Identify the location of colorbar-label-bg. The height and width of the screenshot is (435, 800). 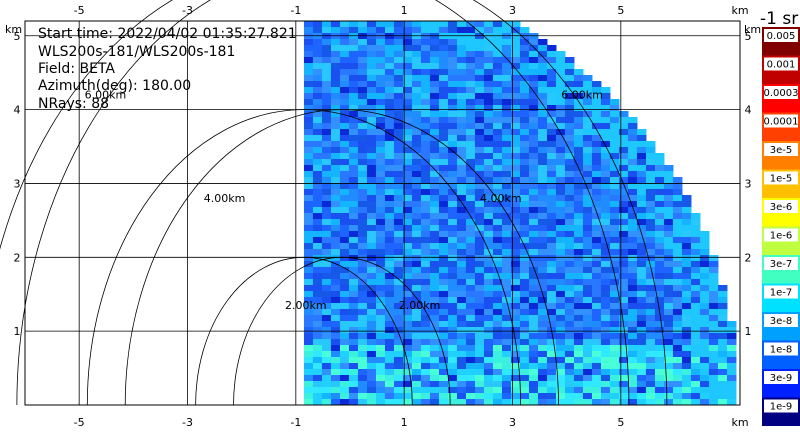
(781, 377).